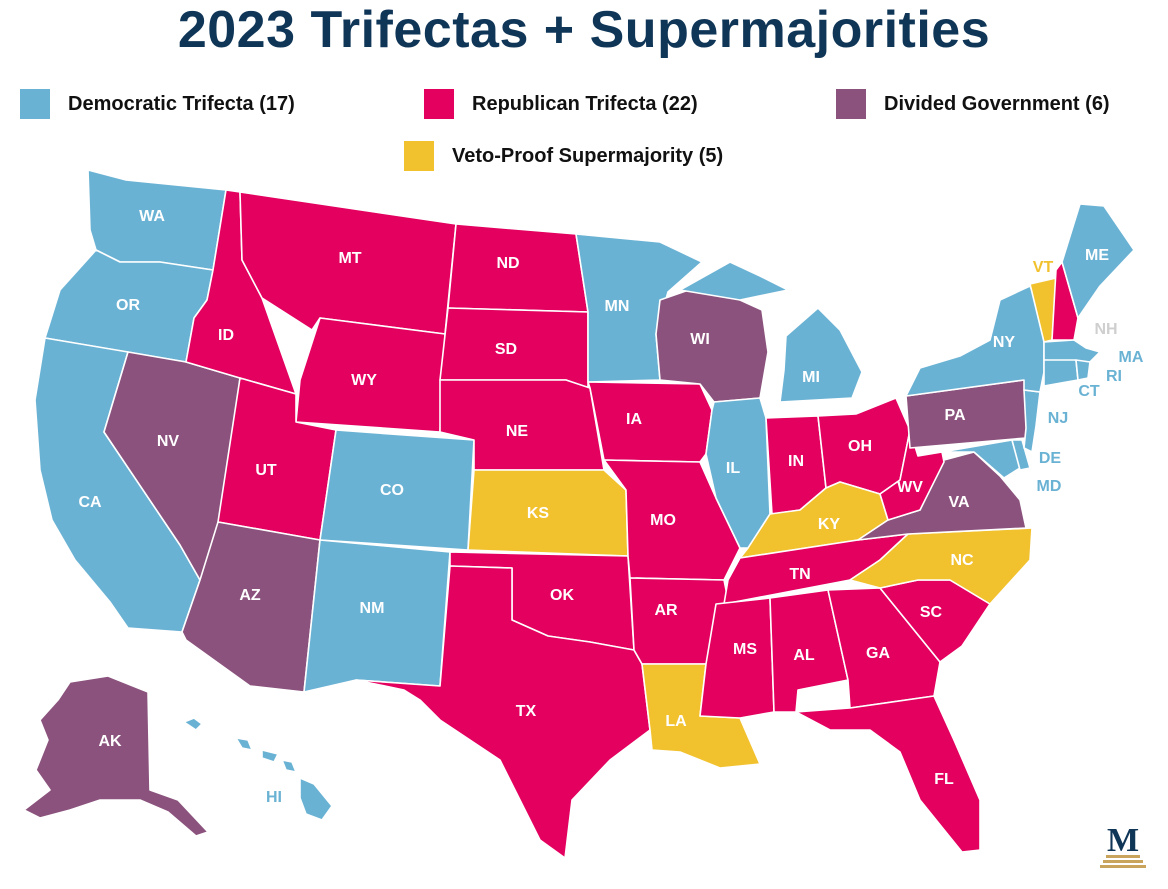  I want to click on label-me: ME, so click(1097, 255).